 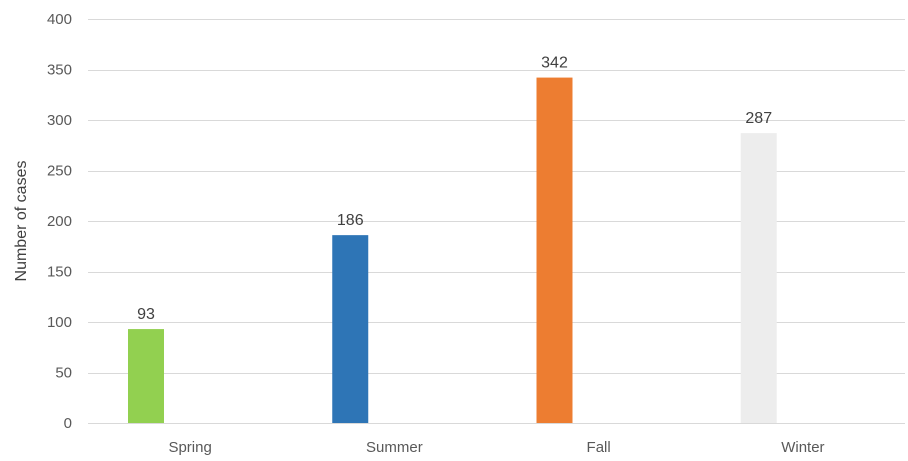 What do you see at coordinates (21, 221) in the screenshot?
I see `y-axis-title: Number of cases` at bounding box center [21, 221].